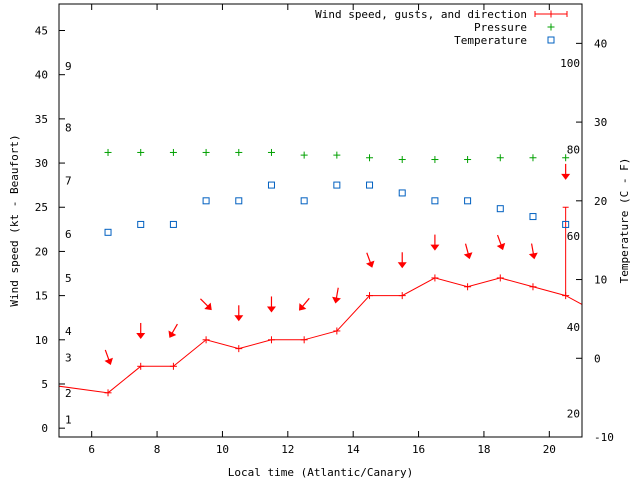 This screenshot has width=640, height=480. I want to click on x-tick-label: 20, so click(549, 449).